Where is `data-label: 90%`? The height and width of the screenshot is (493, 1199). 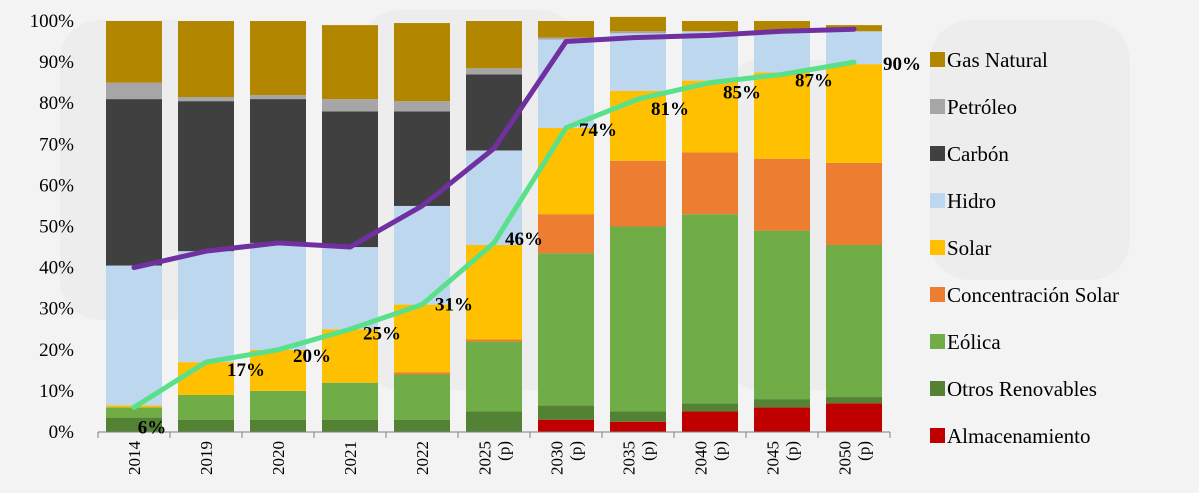
data-label: 90% is located at coordinates (902, 64).